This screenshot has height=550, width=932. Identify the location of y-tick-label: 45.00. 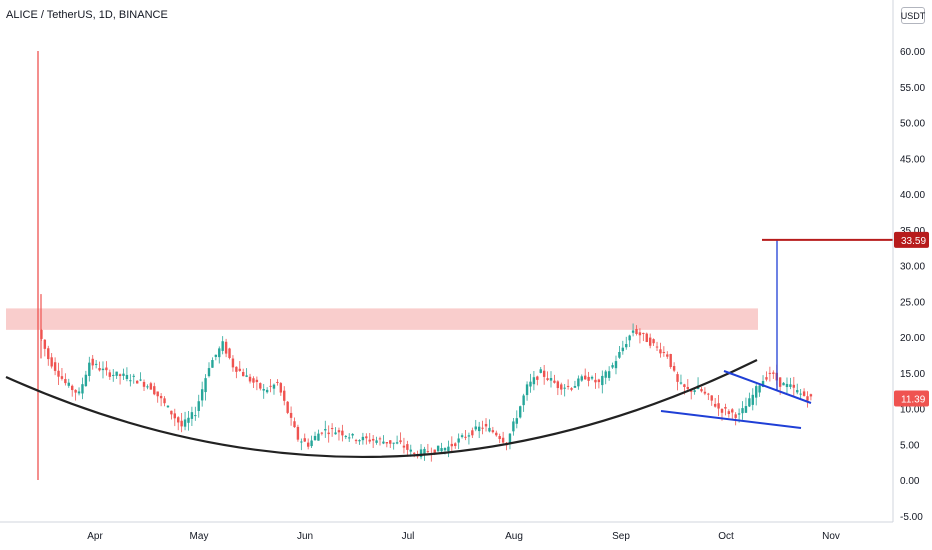
(912, 159).